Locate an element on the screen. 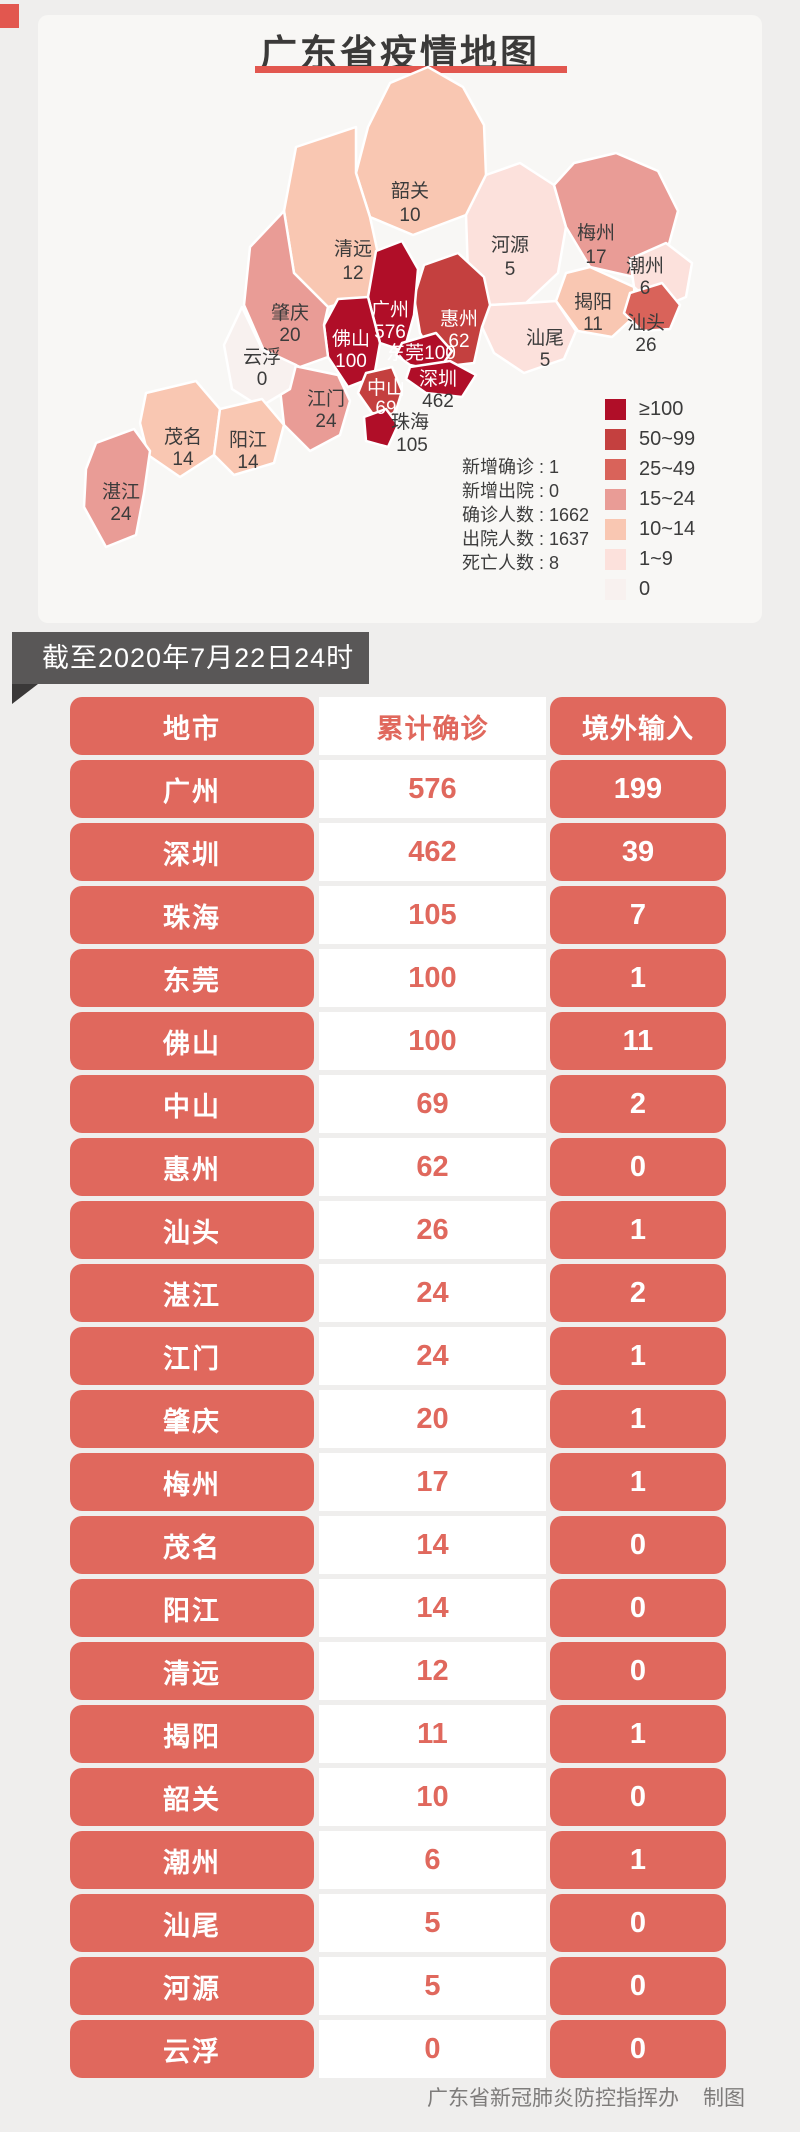 Image resolution: width=800 pixels, height=2132 pixels. legend-label: 10~14 is located at coordinates (667, 528).